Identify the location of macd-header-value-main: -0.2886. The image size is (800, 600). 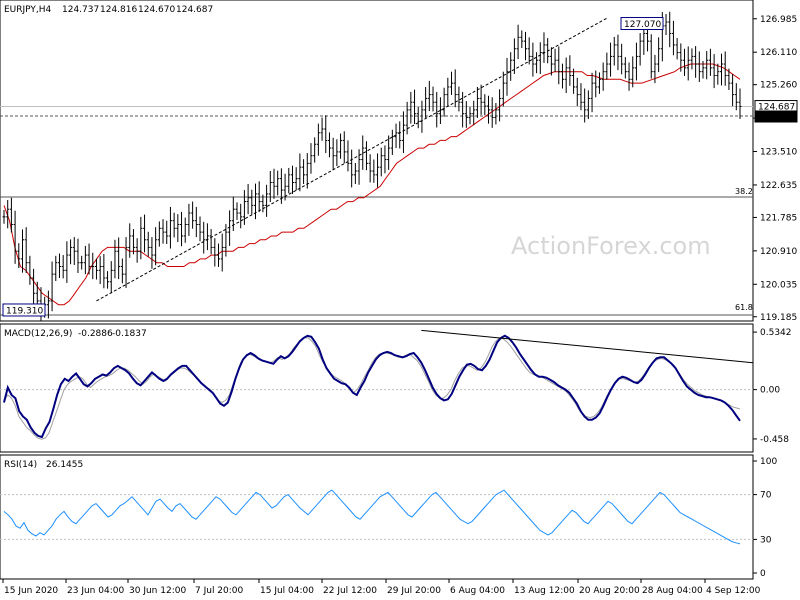
(95, 334).